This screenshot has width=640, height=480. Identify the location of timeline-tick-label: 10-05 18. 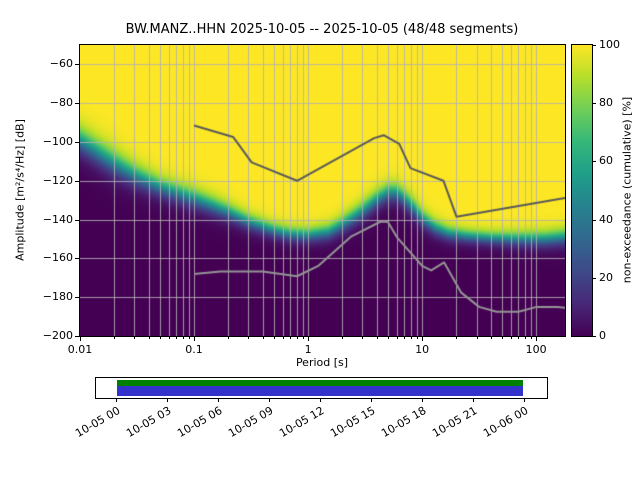
(404, 422).